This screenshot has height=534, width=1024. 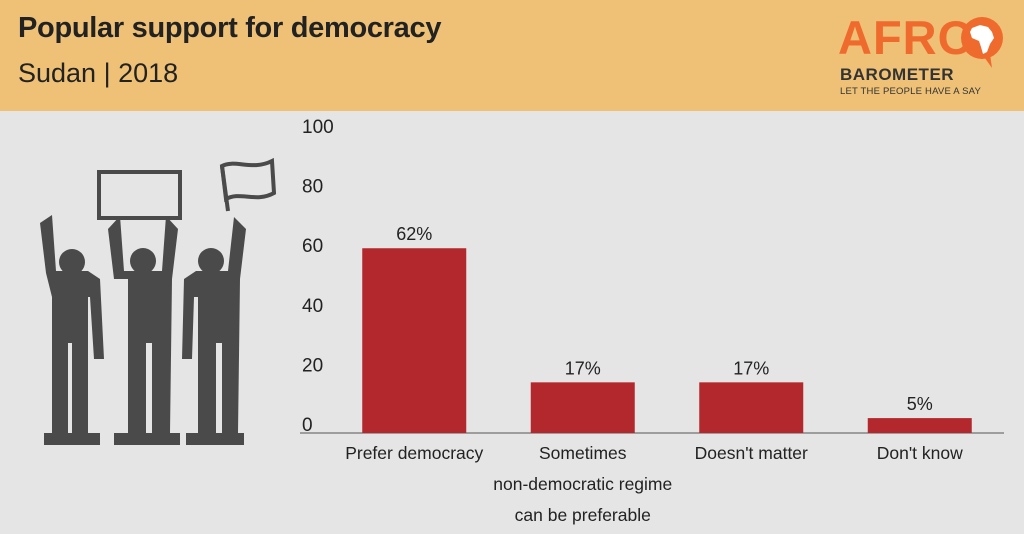 What do you see at coordinates (312, 246) in the screenshot?
I see `y-tick-label: 60` at bounding box center [312, 246].